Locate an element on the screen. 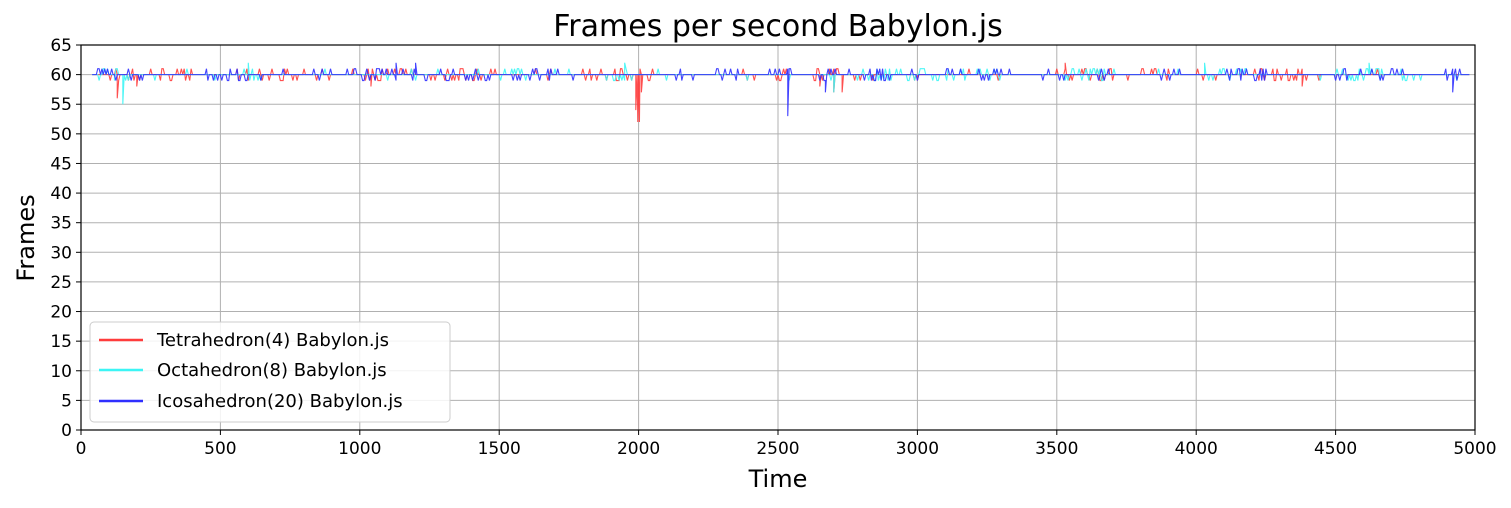 The image size is (1511, 508). y-tick-label: 10 is located at coordinates (61, 372).